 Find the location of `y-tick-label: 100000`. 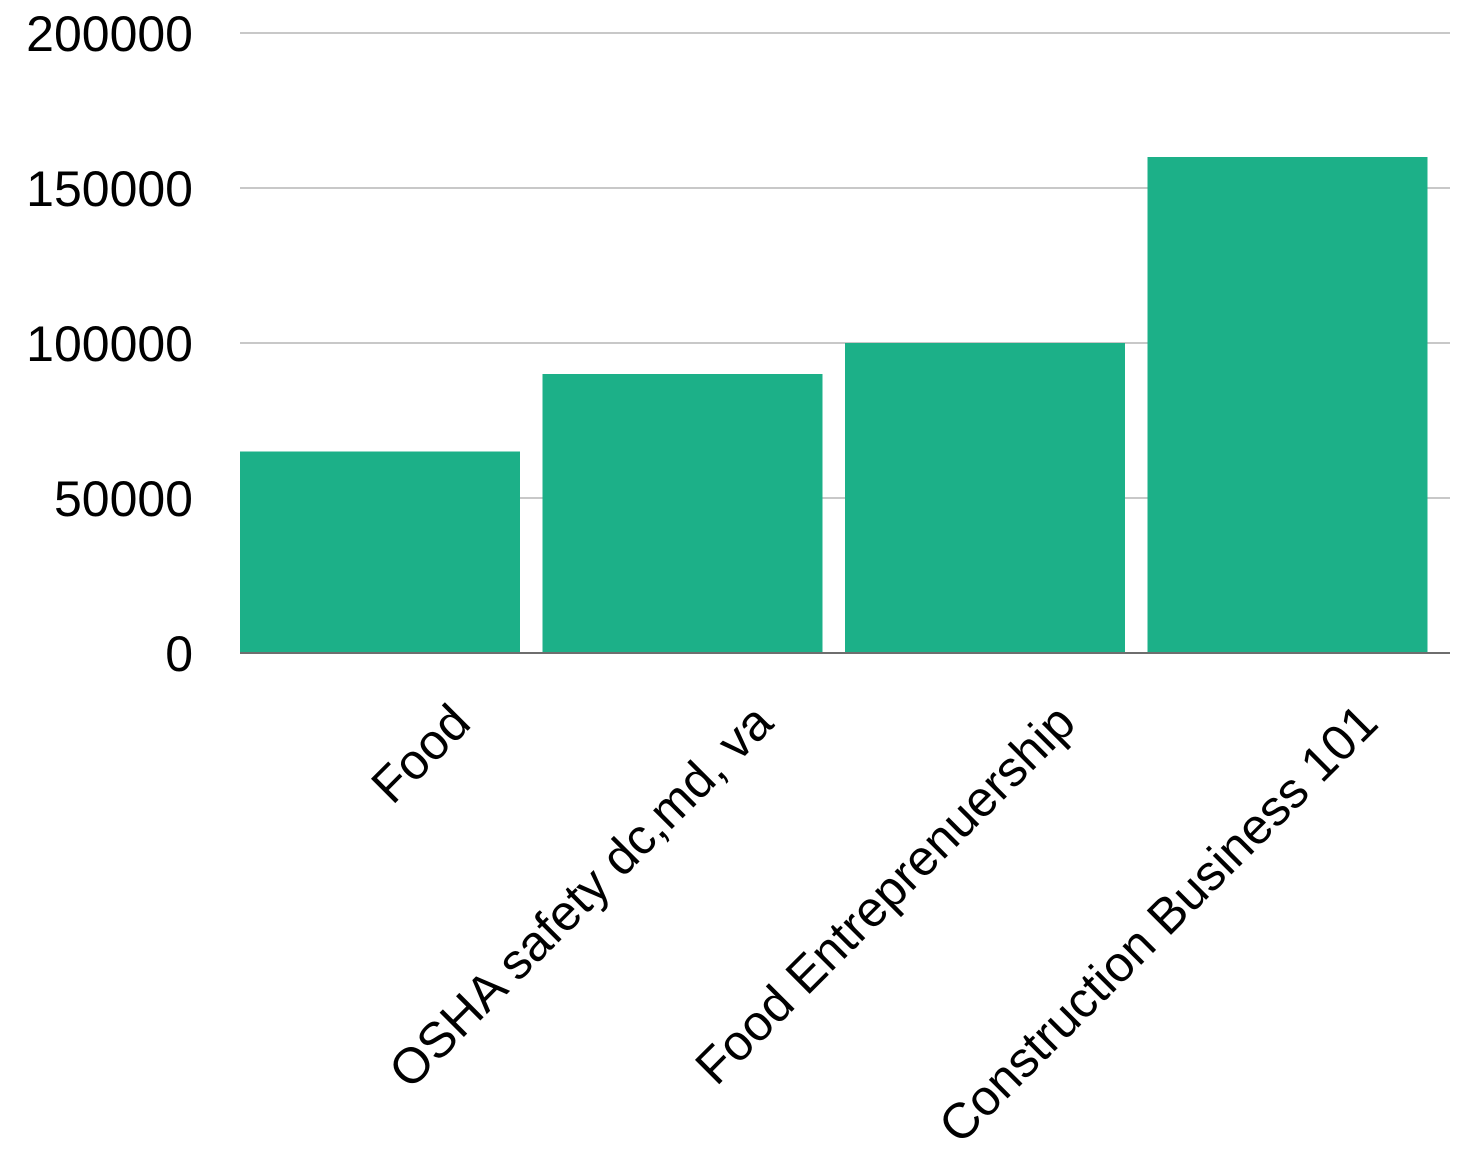

y-tick-label: 100000 is located at coordinates (109, 344).